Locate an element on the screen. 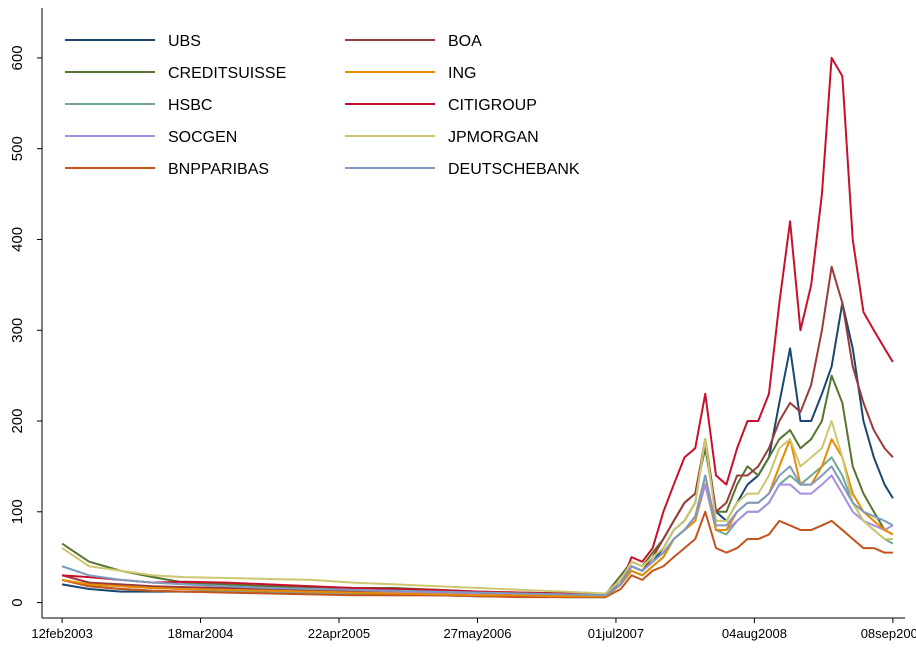 Image resolution: width=916 pixels, height=648 pixels. legend-label: CITIGROUP is located at coordinates (492, 105).